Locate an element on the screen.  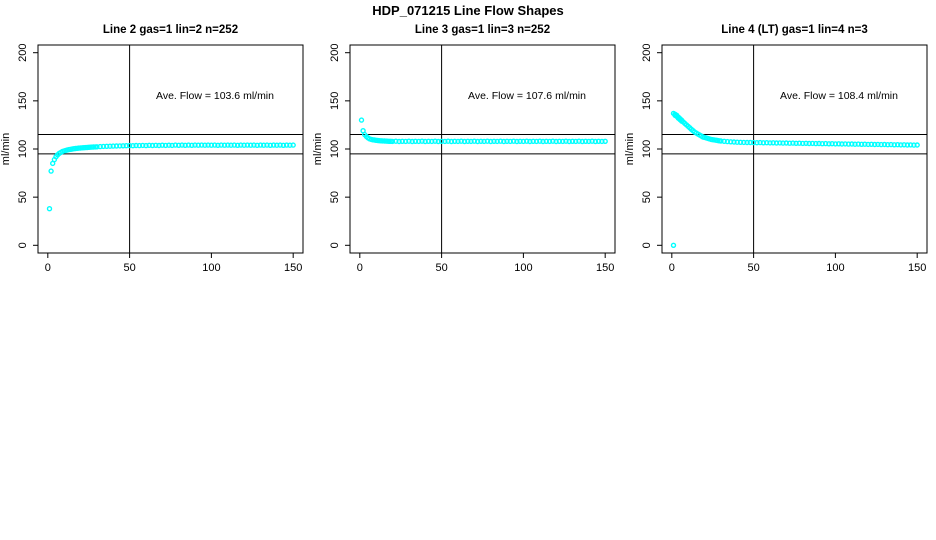
ave-flow-annotation: Ave. Flow = 103.6 ml/min is located at coordinates (215, 96).